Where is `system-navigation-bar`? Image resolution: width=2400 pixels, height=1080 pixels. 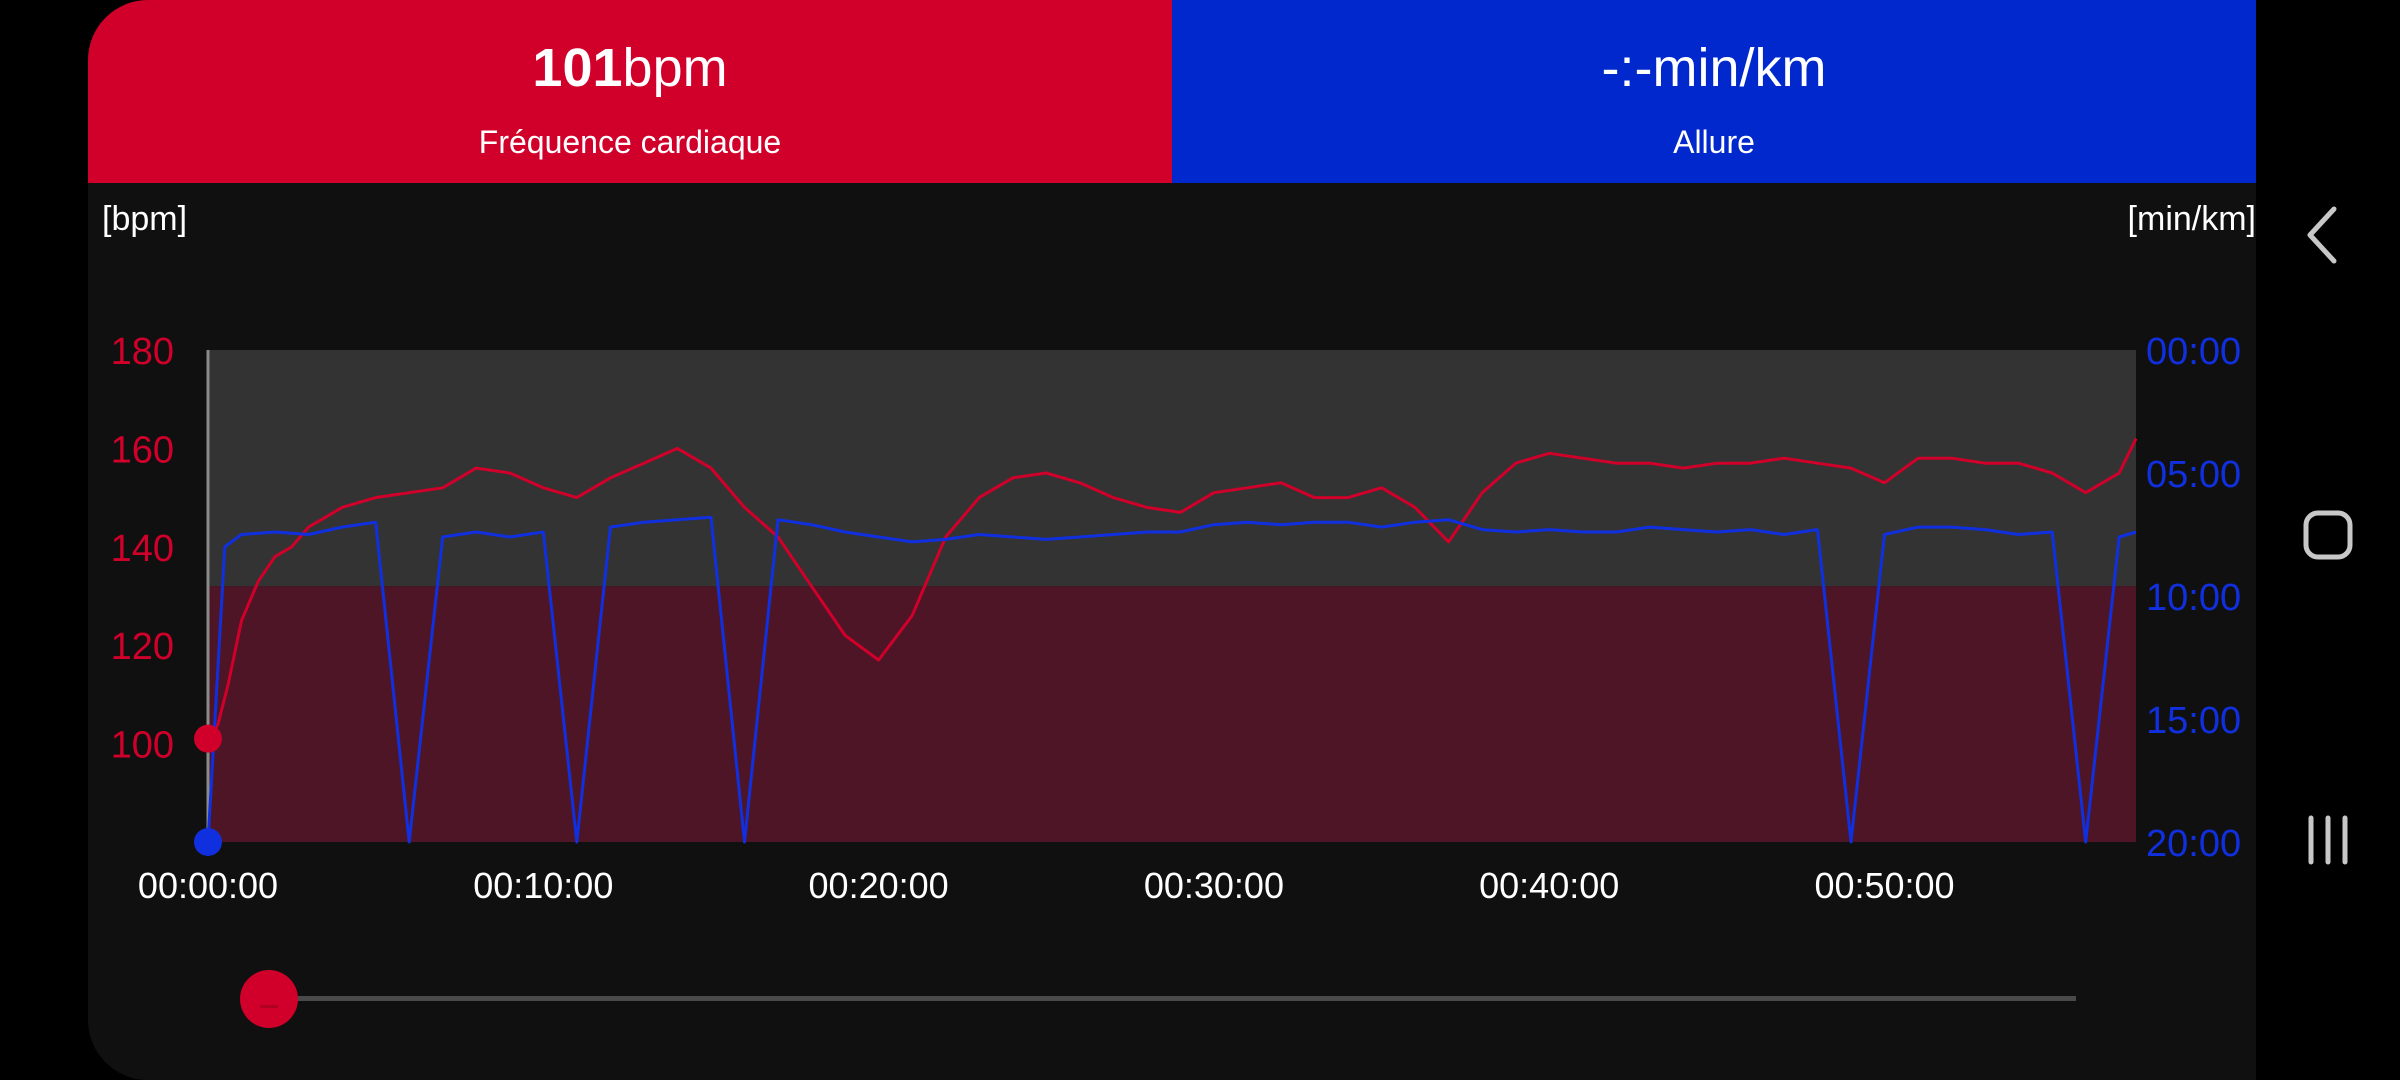 system-navigation-bar is located at coordinates (2328, 540).